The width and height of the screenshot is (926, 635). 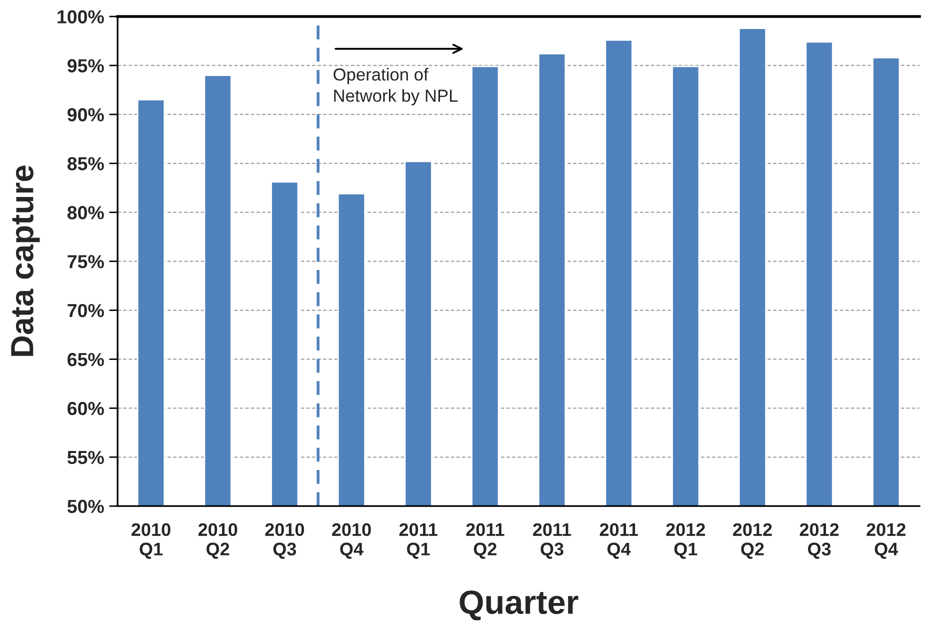 I want to click on y-tick-label: 60%, so click(x=86, y=409).